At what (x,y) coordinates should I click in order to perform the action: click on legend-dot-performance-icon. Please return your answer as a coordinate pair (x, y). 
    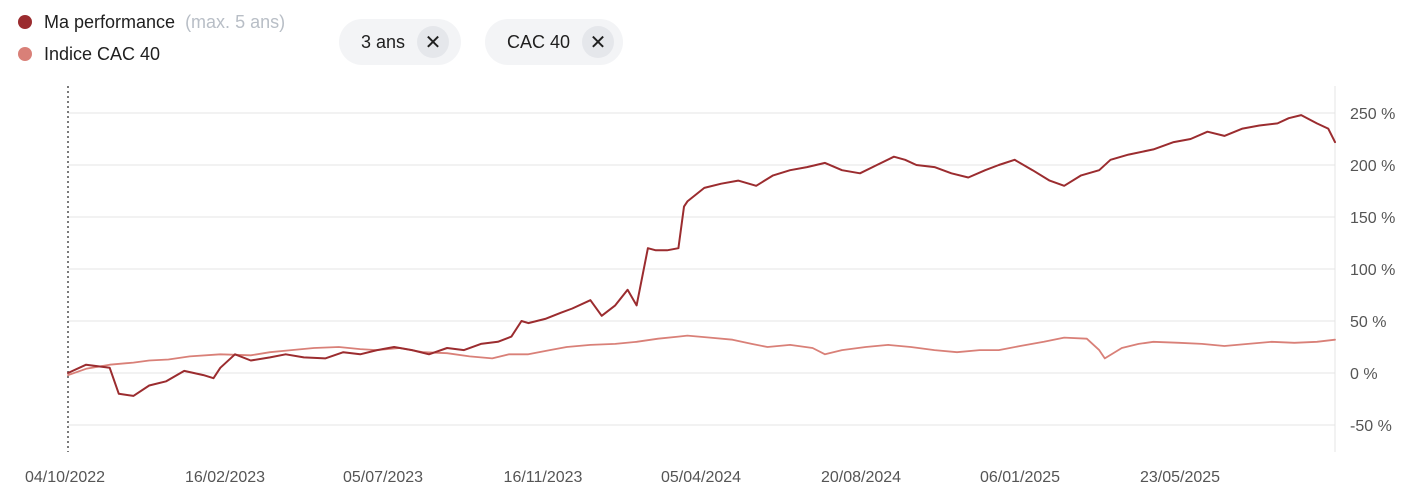
    Looking at the image, I should click on (25, 22).